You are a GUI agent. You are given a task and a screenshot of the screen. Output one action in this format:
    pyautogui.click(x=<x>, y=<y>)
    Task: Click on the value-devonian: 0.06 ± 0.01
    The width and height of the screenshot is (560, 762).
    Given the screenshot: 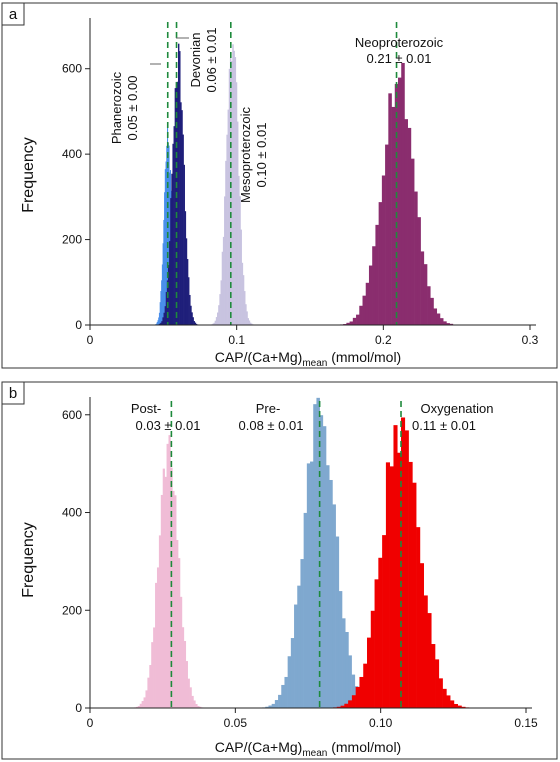 What is the action you would take?
    pyautogui.click(x=211, y=60)
    